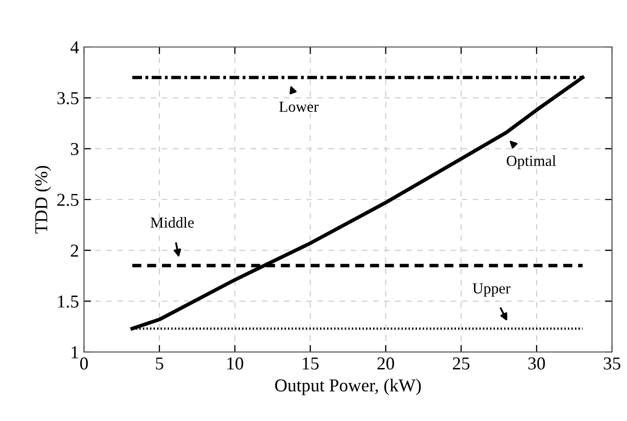  I want to click on y-tick-label: 4, so click(74, 47).